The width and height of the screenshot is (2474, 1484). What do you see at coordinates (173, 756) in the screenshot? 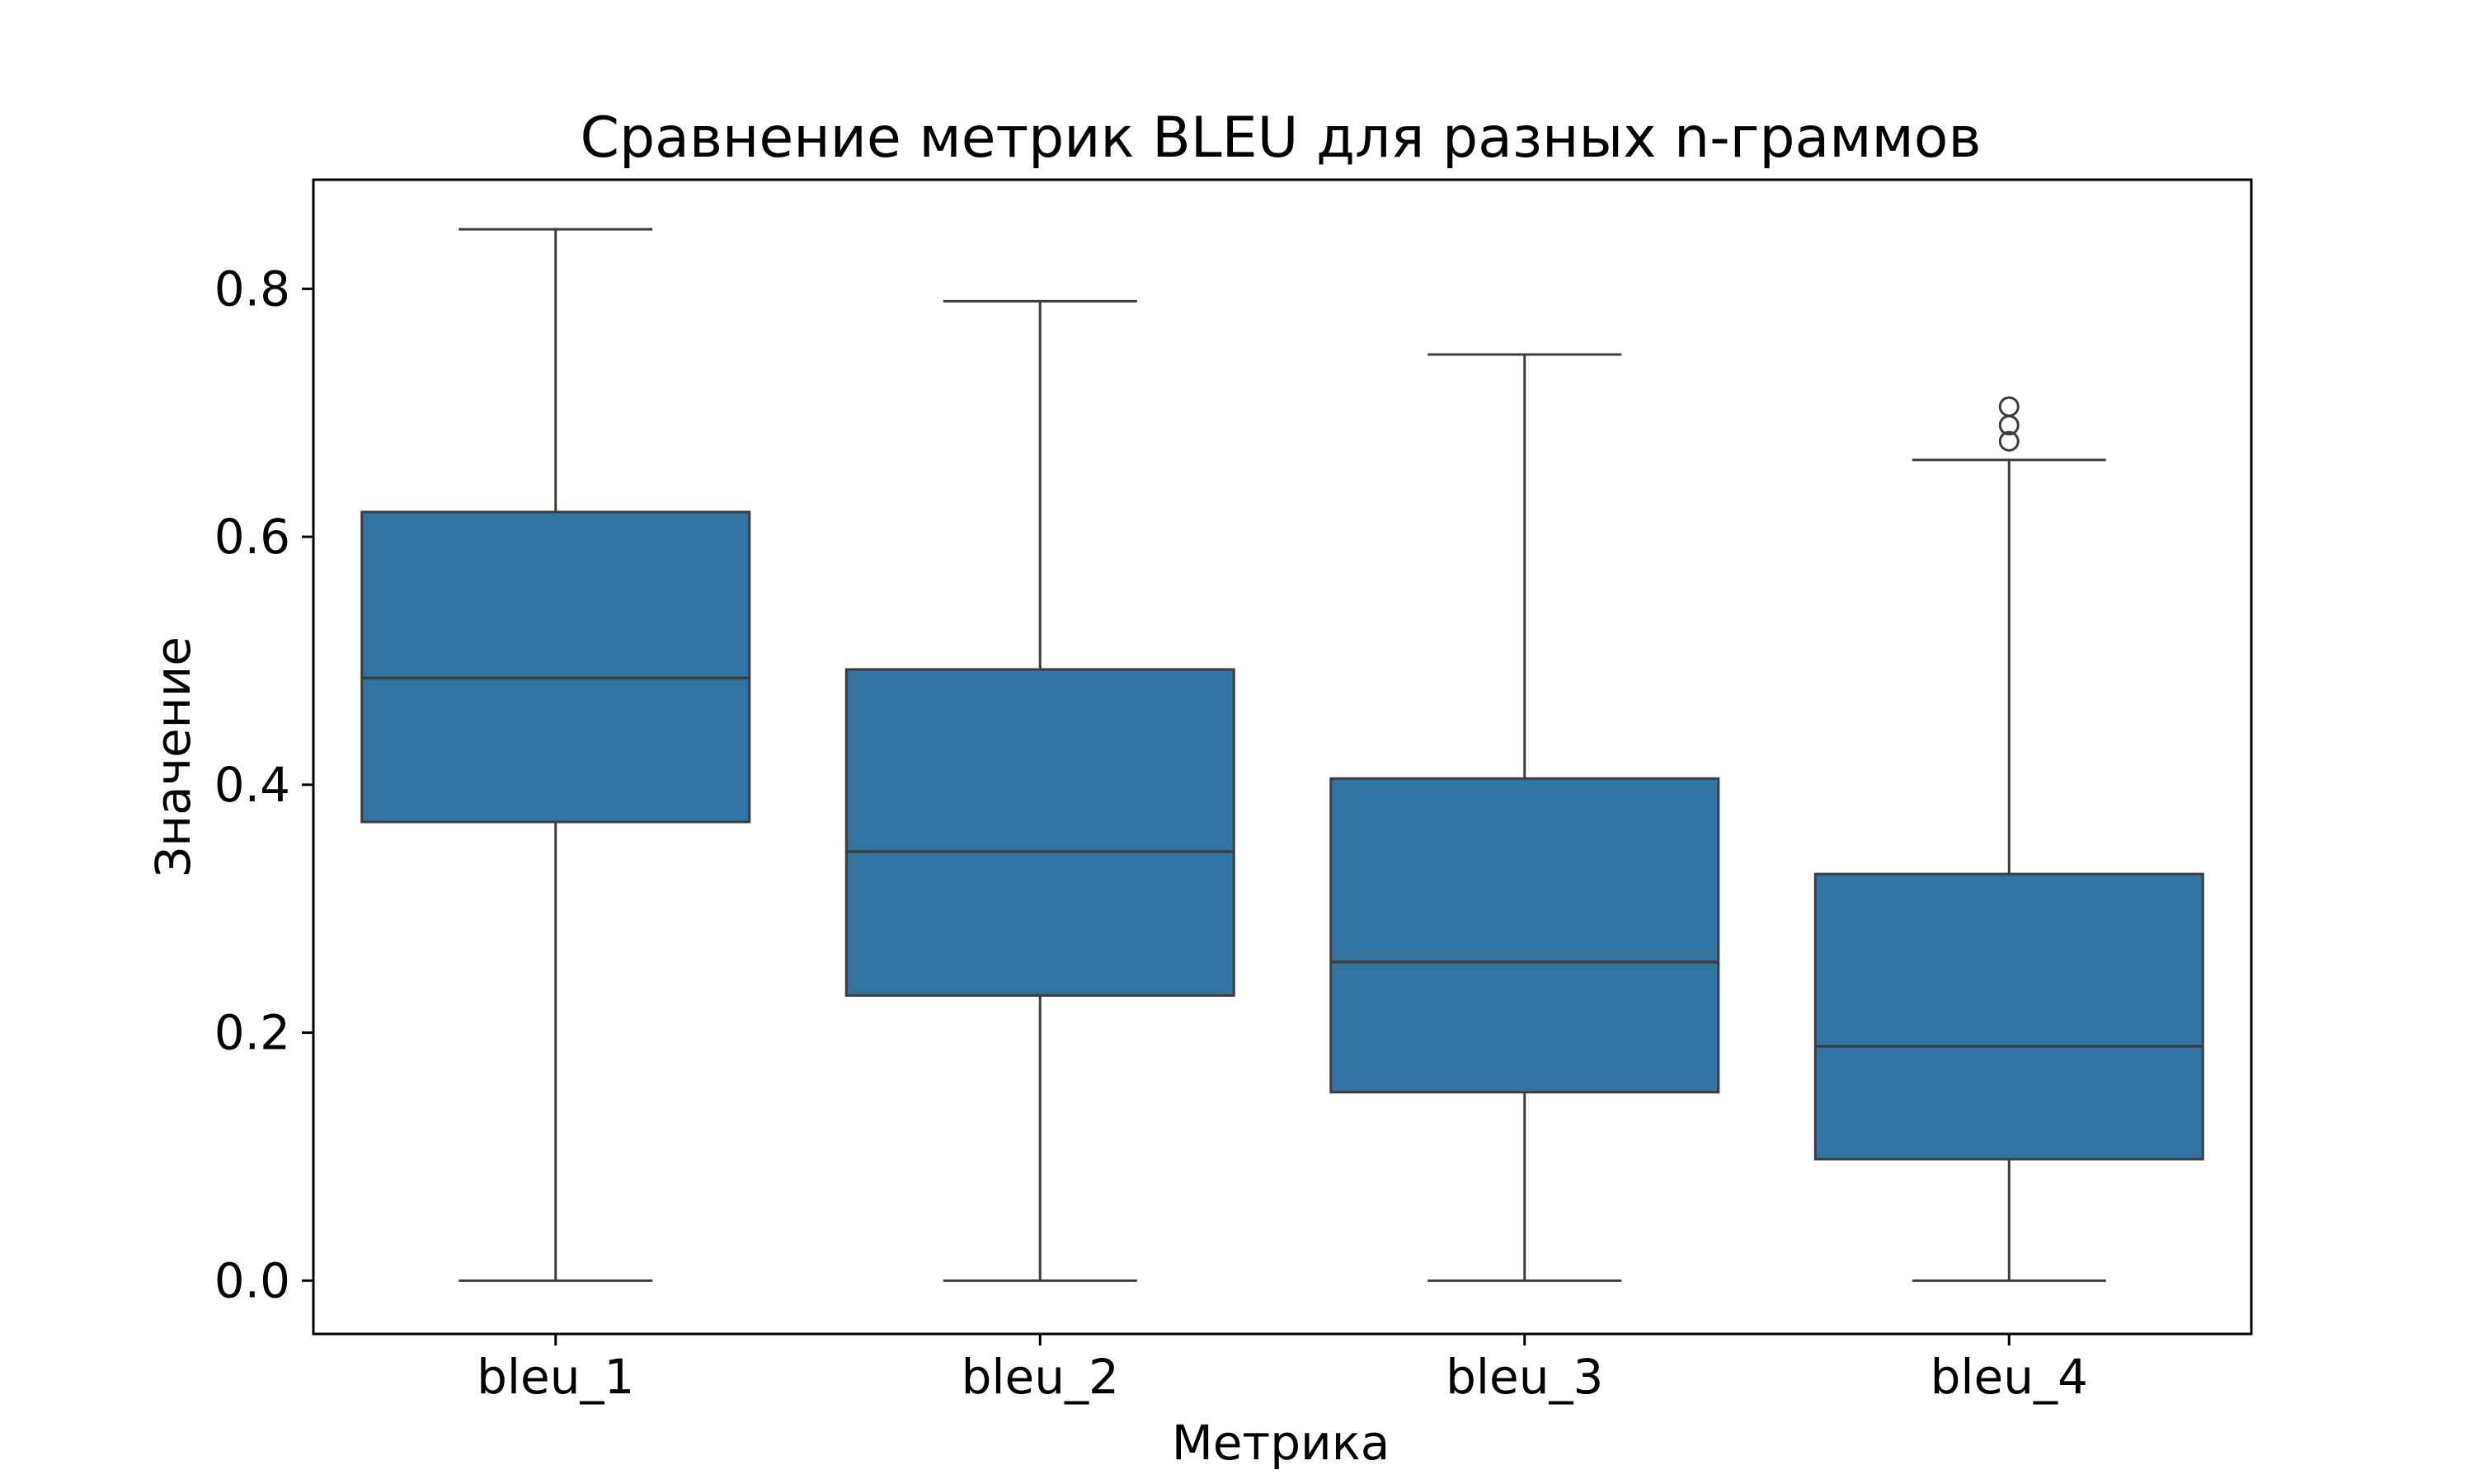
I see `y-axis-label: Значение` at bounding box center [173, 756].